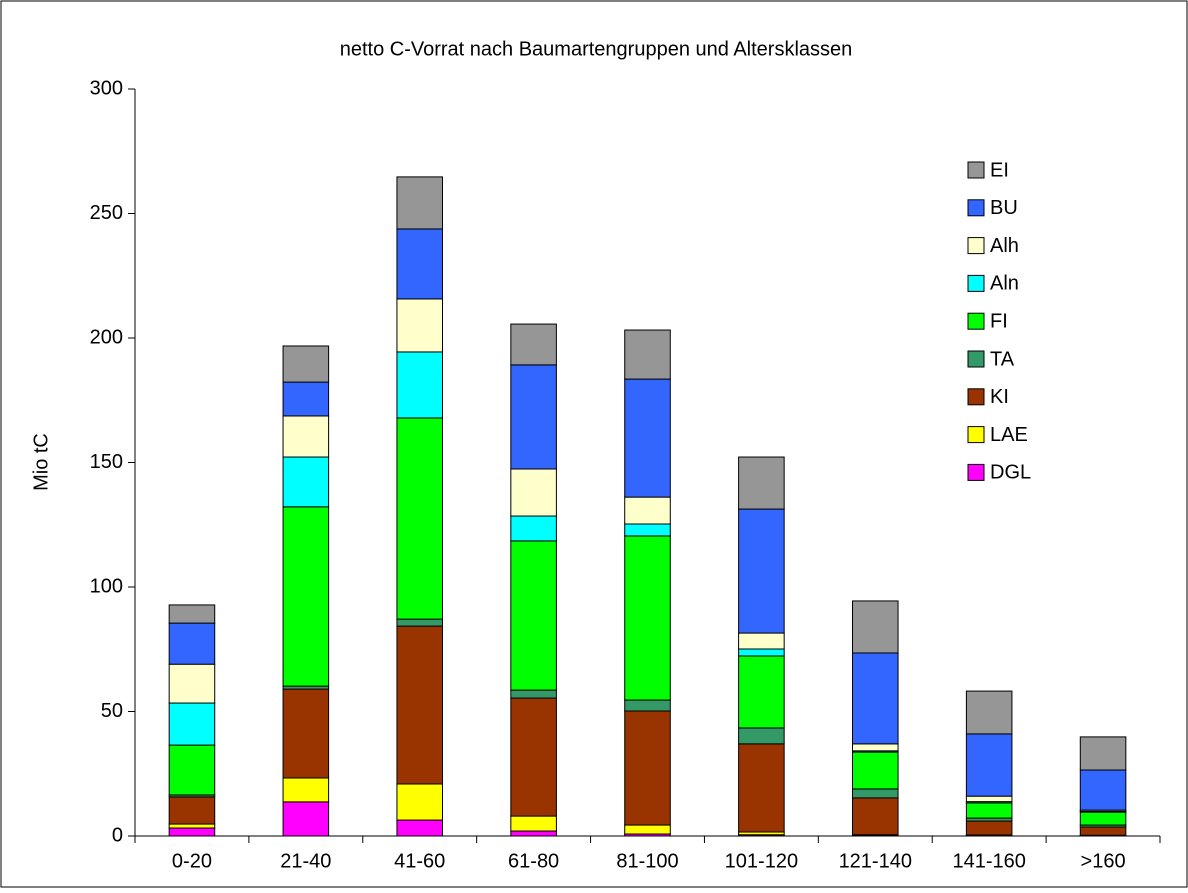 Image resolution: width=1188 pixels, height=893 pixels. Describe the element at coordinates (999, 397) in the screenshot. I see `legend-label: KI` at that location.